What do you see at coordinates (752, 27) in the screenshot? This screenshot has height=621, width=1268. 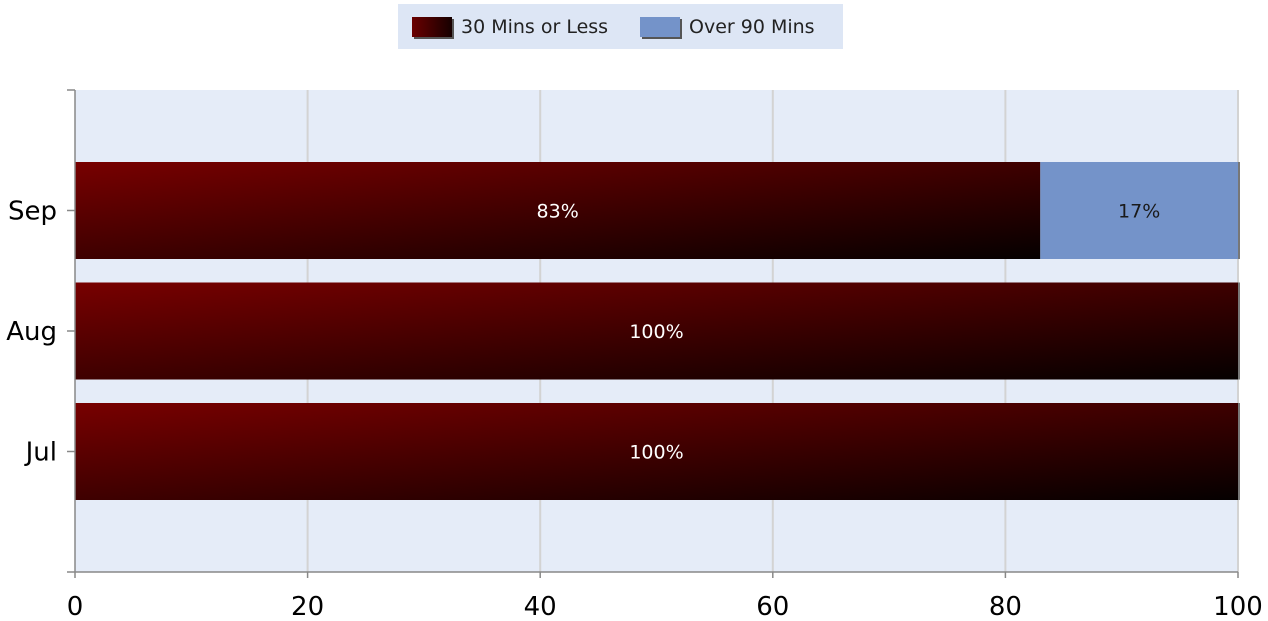 I see `legend-label-over-90-mins: Over 90 Mins` at bounding box center [752, 27].